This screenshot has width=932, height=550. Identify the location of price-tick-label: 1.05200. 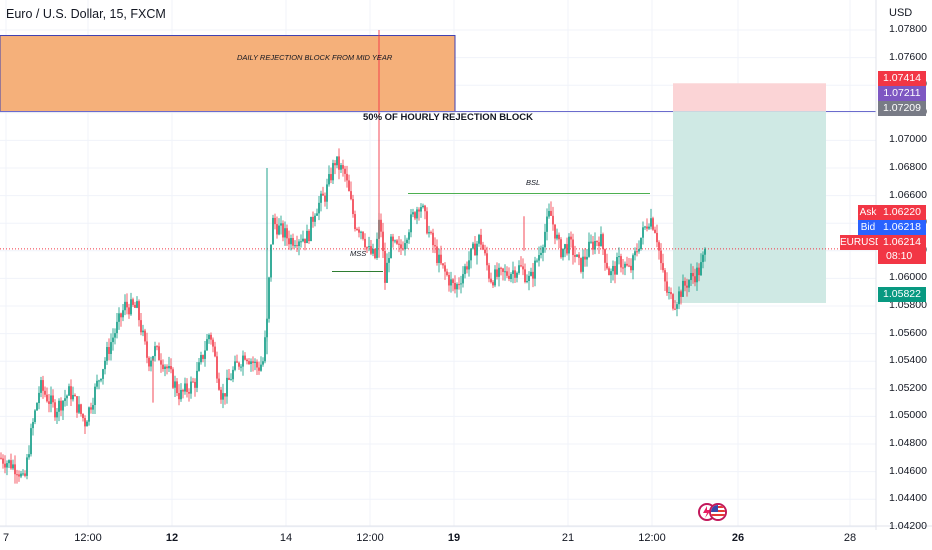
(908, 387).